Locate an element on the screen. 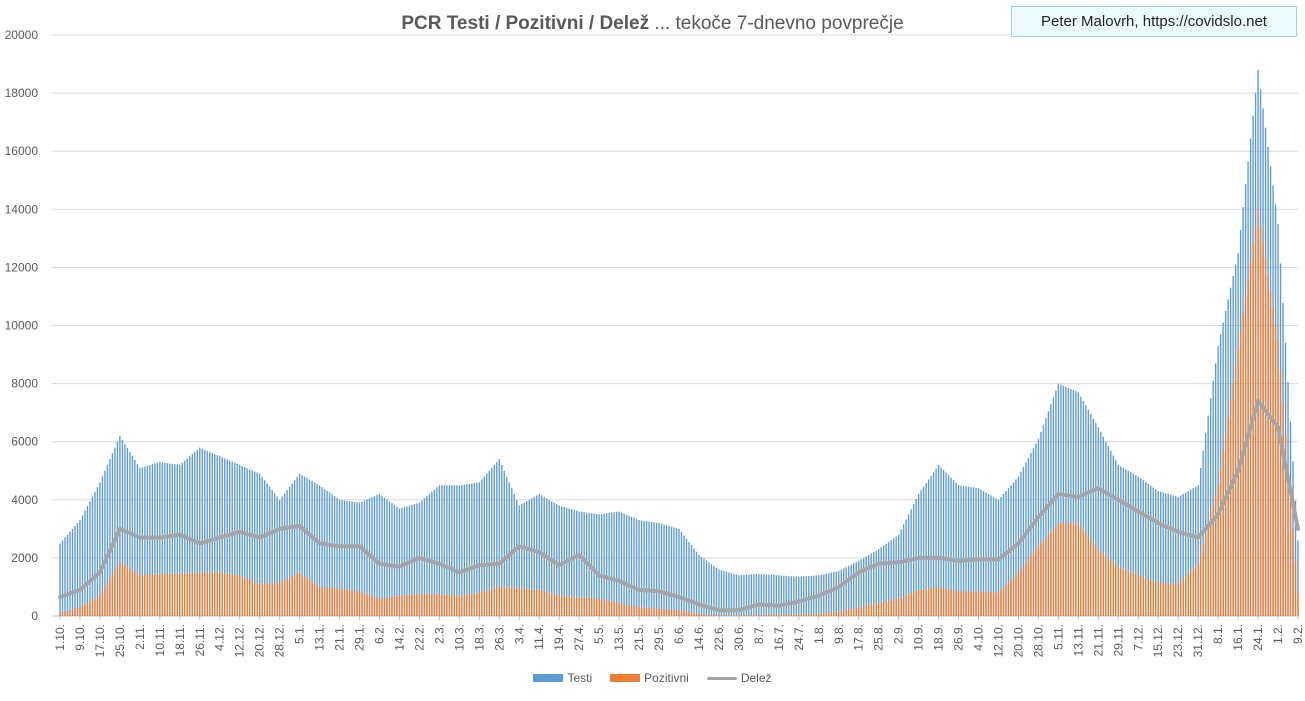  legend-swatch-delez is located at coordinates (721, 678).